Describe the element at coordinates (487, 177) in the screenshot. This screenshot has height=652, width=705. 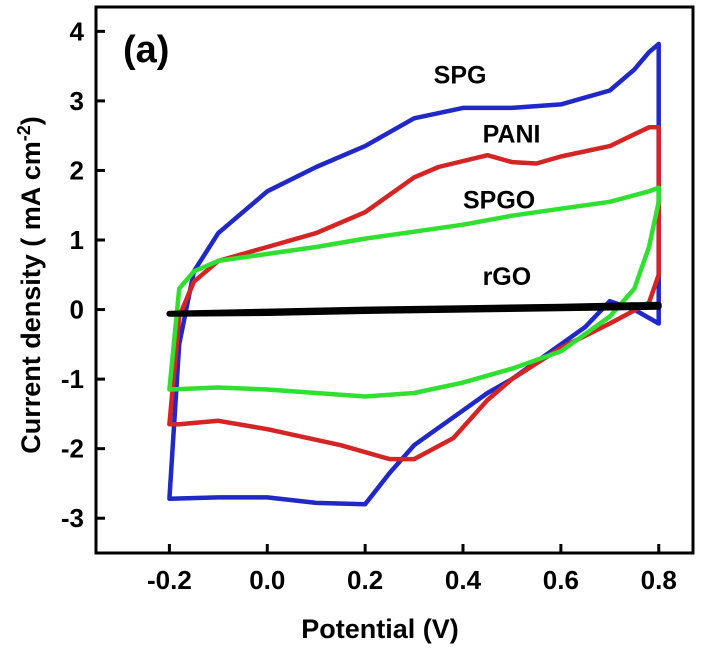
I see `annotation-layer: SPG PANI SPGO rGO` at that location.